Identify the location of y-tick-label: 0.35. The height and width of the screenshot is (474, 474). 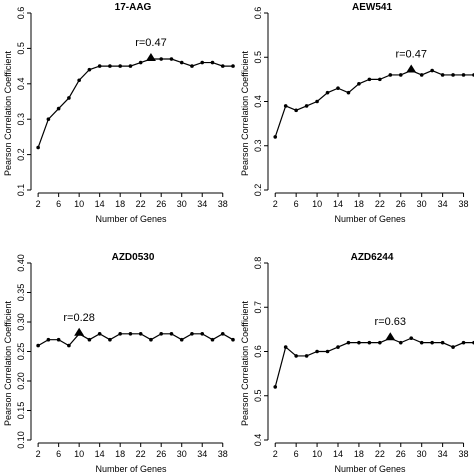
(21, 293).